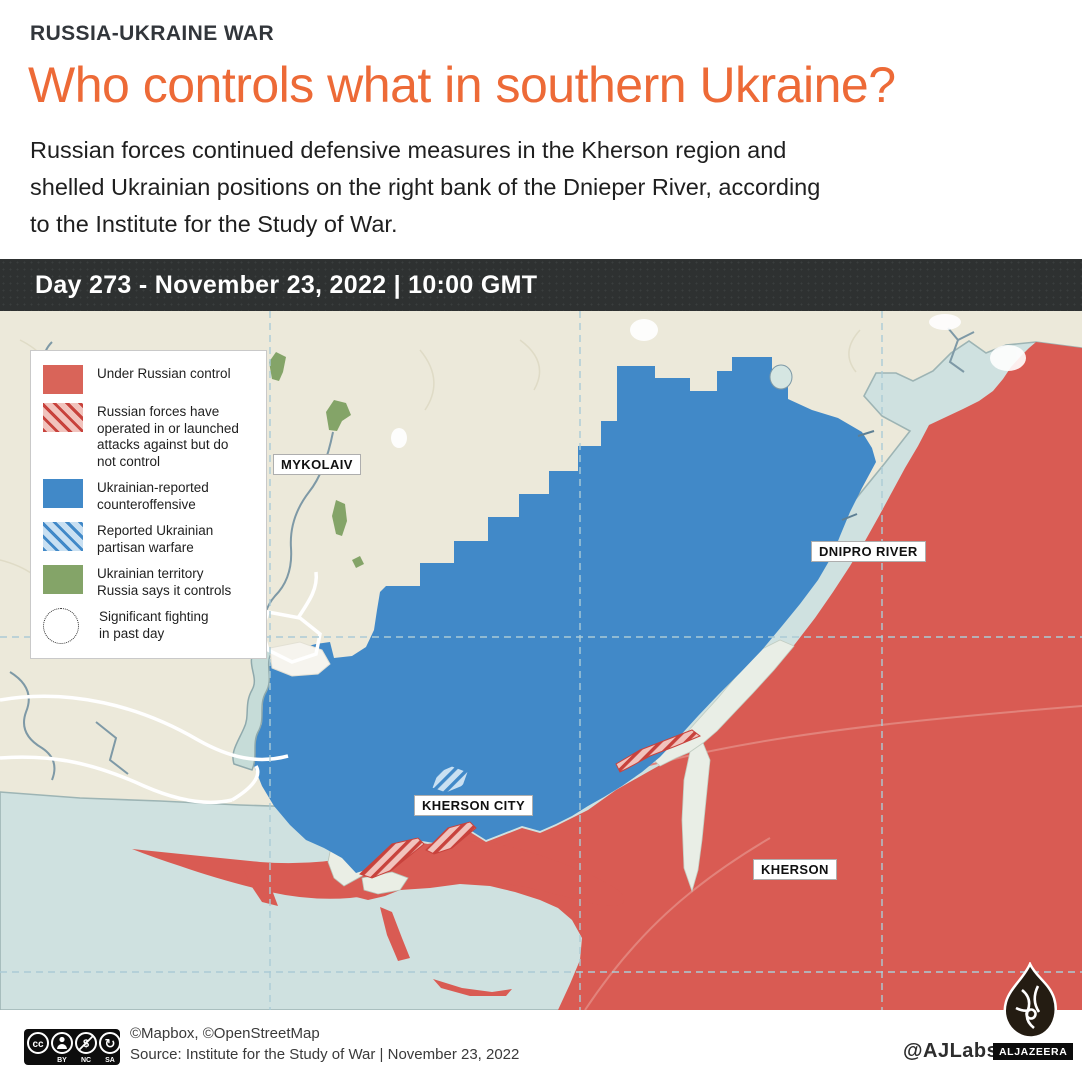 The image size is (1082, 1082). I want to click on legend-label: operated in or launched, so click(168, 428).